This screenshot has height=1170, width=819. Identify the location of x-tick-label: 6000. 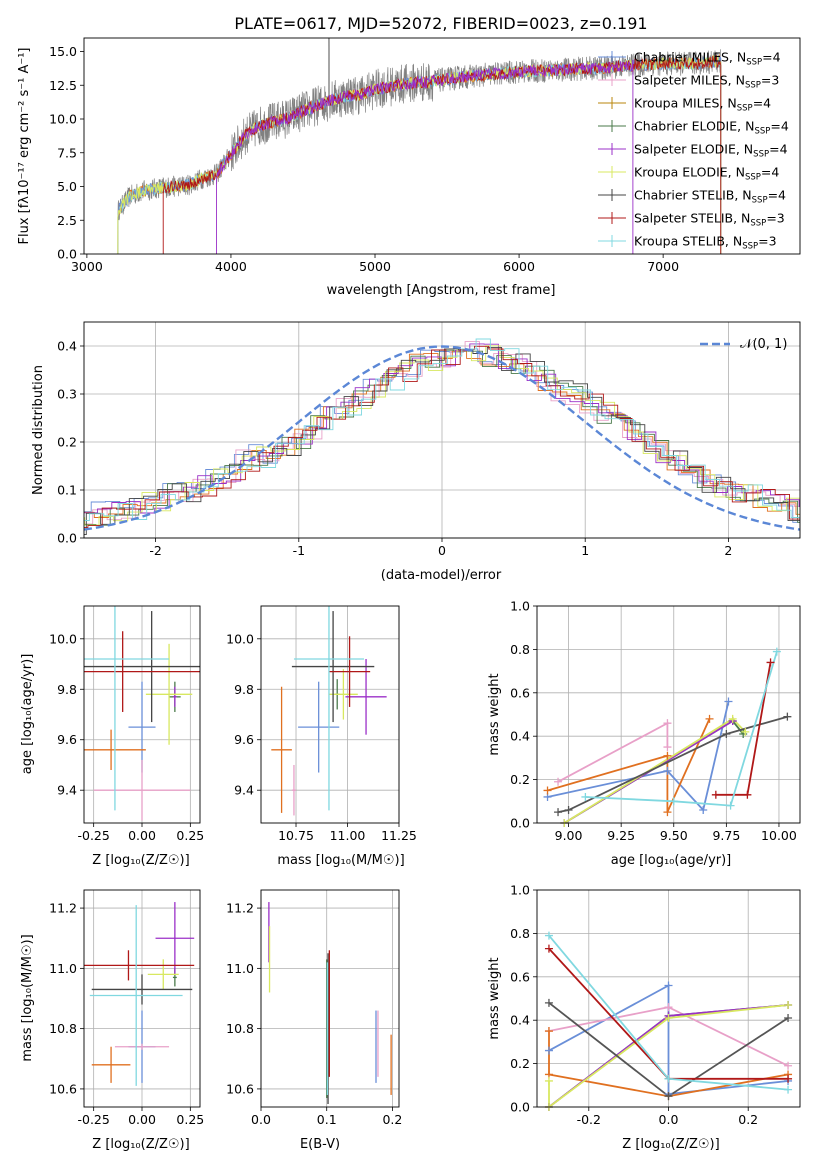
(519, 266).